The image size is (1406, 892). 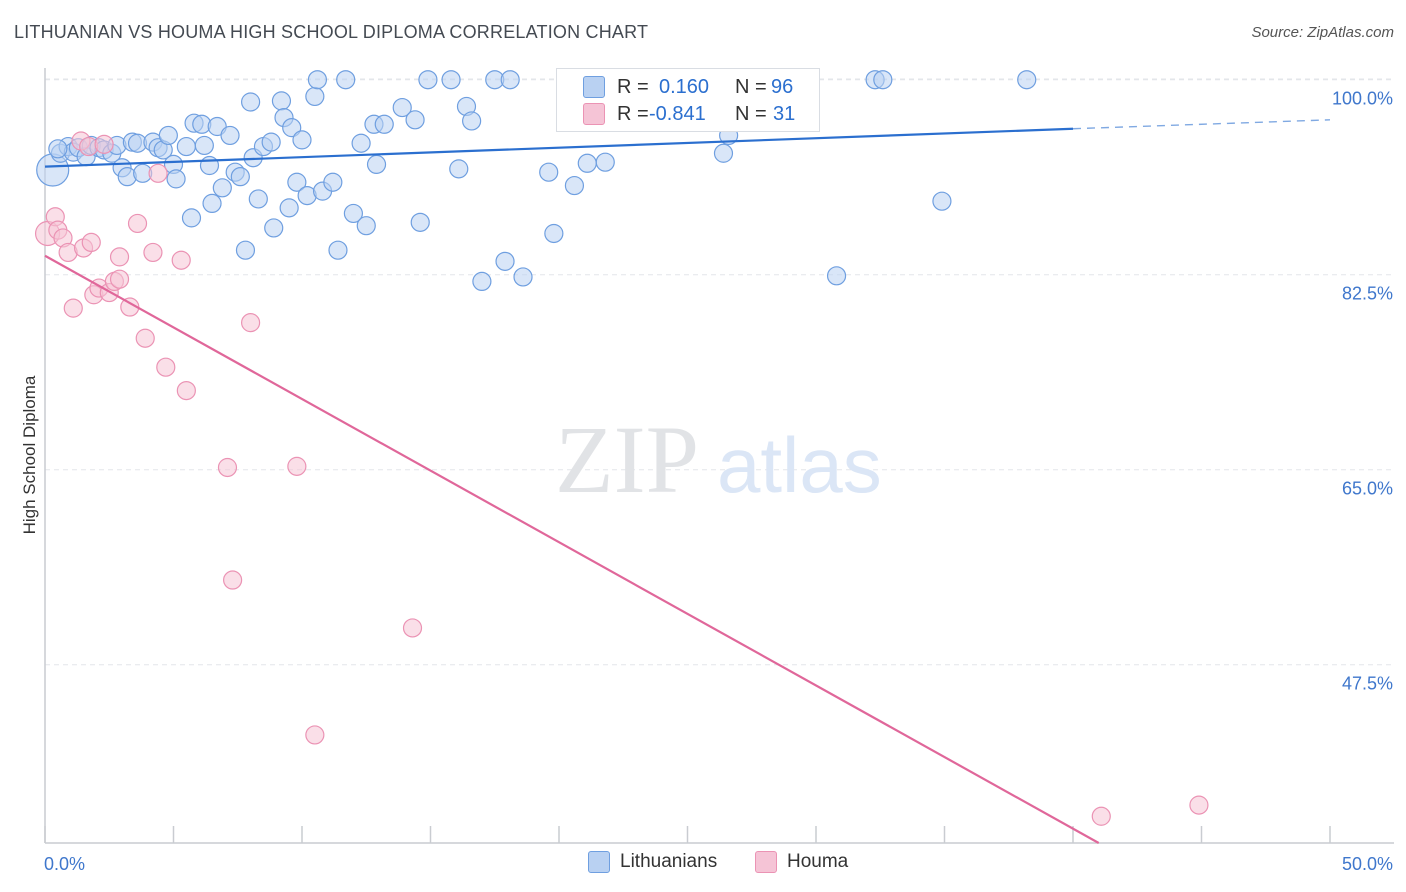 I want to click on y-tick-label: 82.5%, so click(x=1367, y=294).